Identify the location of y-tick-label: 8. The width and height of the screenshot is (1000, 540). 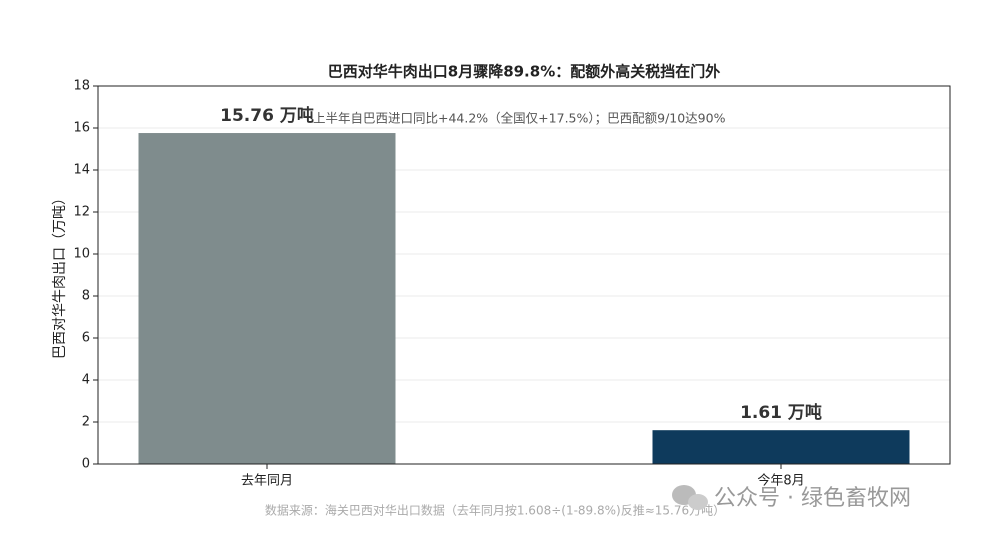
(86, 296).